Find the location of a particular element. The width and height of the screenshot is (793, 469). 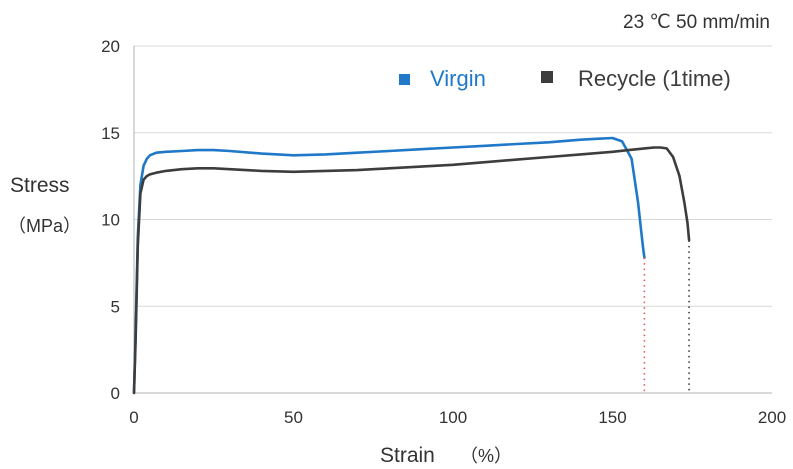

y-axis-title: Stress is located at coordinates (40, 185).